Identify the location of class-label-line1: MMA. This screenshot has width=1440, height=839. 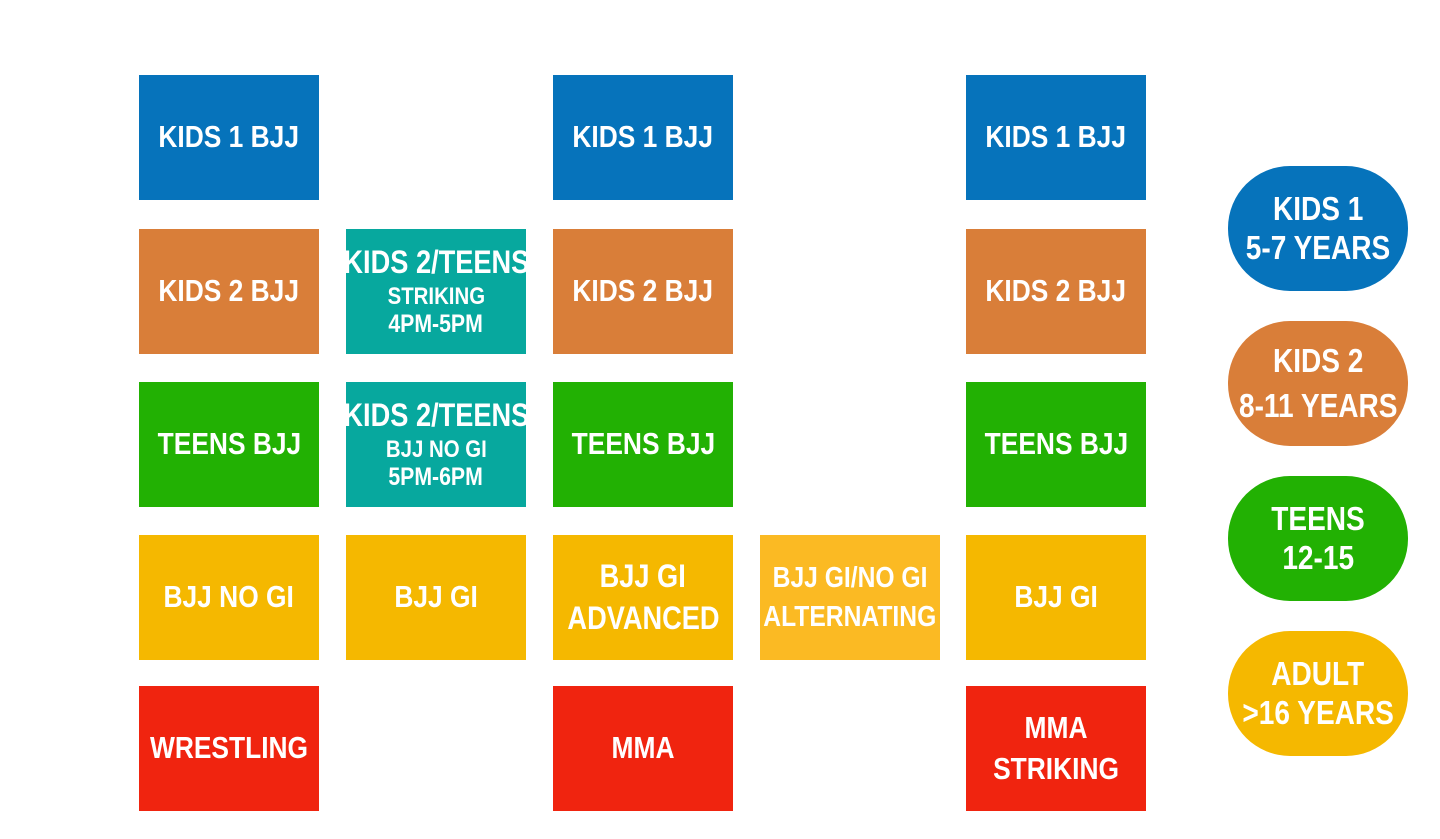
(1056, 727).